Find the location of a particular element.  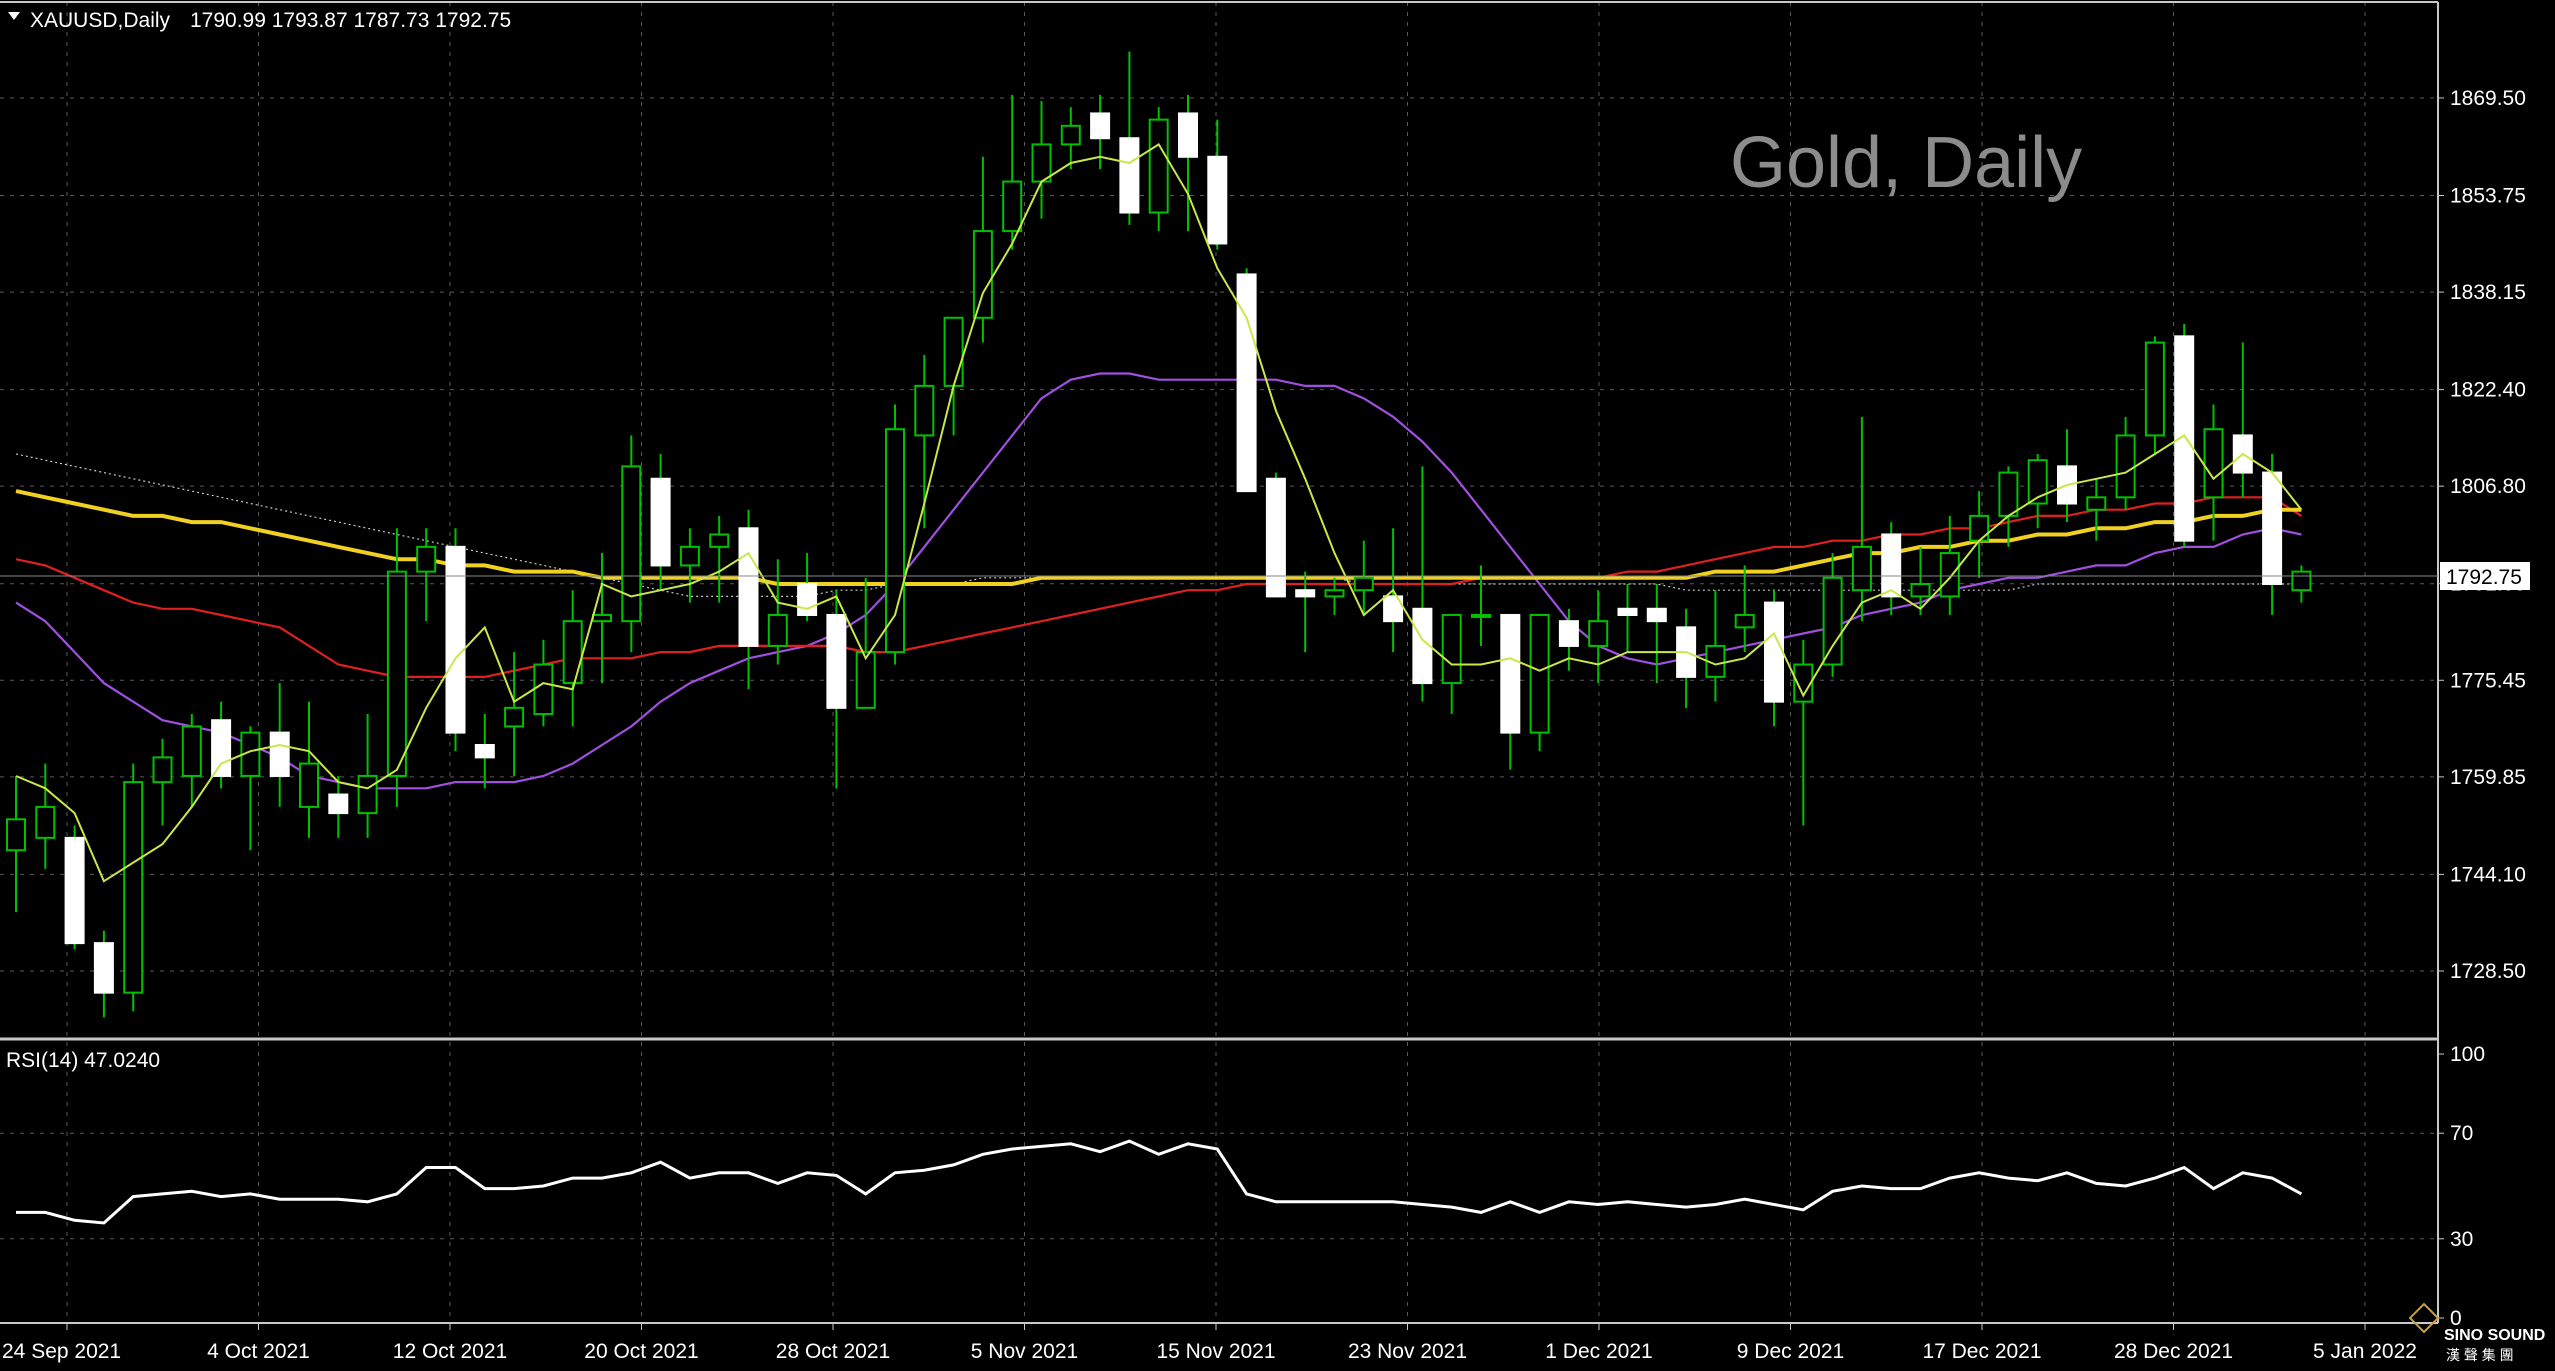

date-tick-label: 12 Oct 2021 is located at coordinates (450, 1351).